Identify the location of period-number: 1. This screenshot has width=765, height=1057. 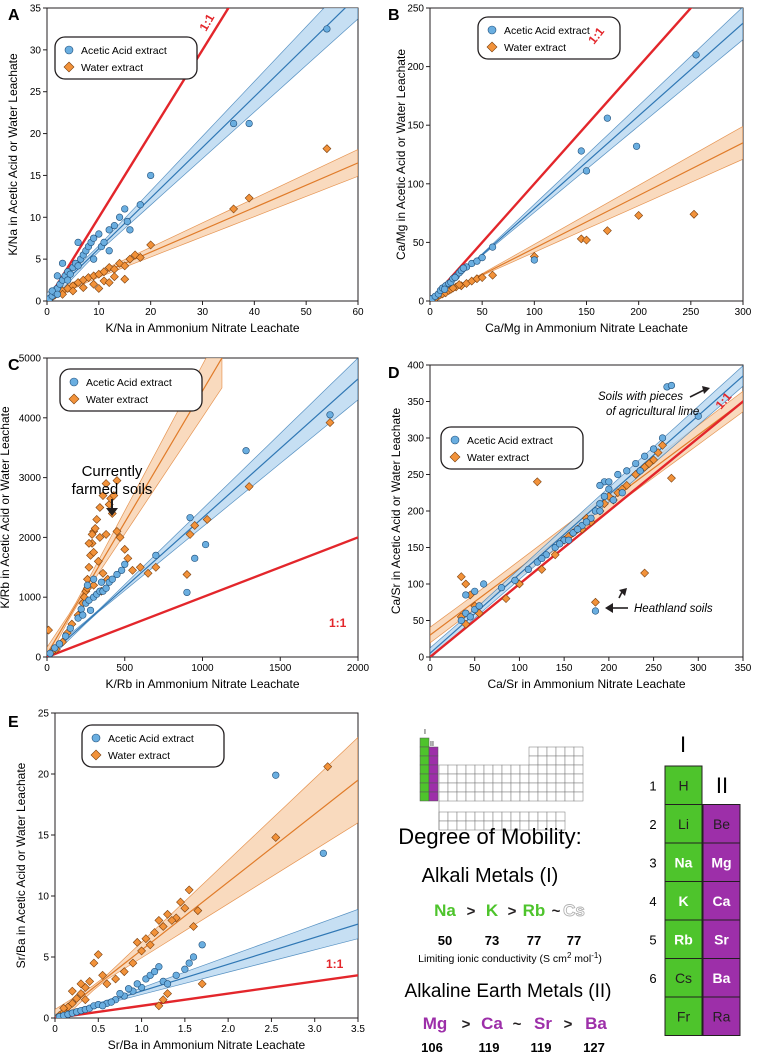
(652, 785).